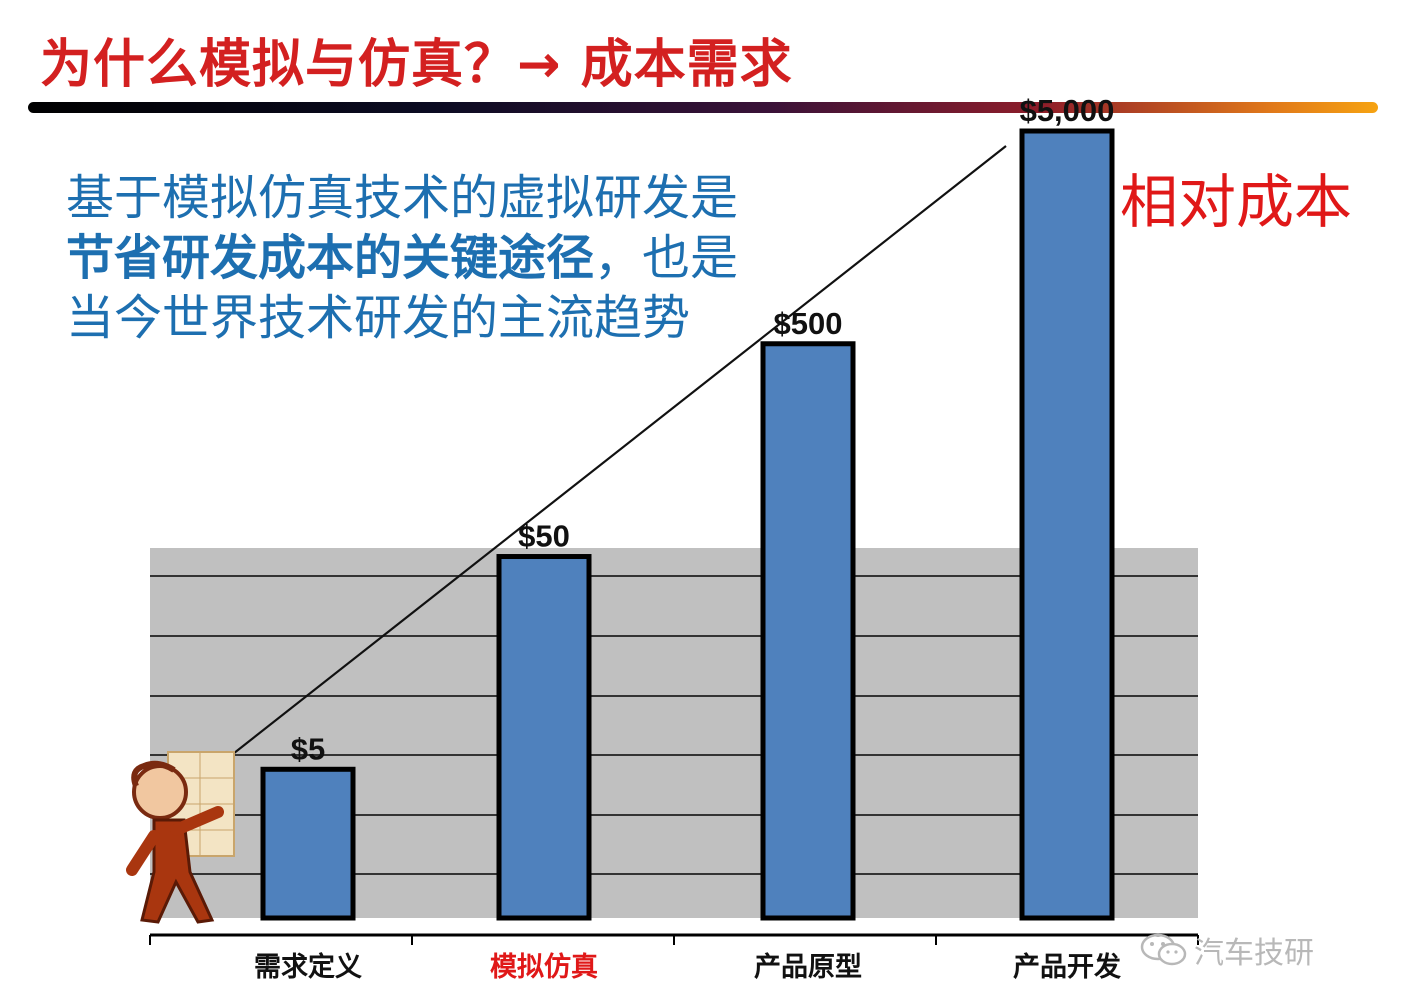 The width and height of the screenshot is (1403, 992). Describe the element at coordinates (330, 258) in the screenshot. I see `body-line-2-emphasis: 节省研发成本的关键途径` at that location.